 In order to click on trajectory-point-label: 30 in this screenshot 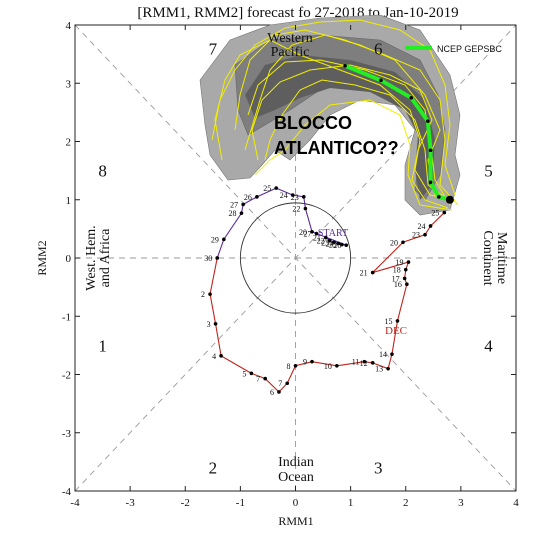, I will do `click(208, 258)`.